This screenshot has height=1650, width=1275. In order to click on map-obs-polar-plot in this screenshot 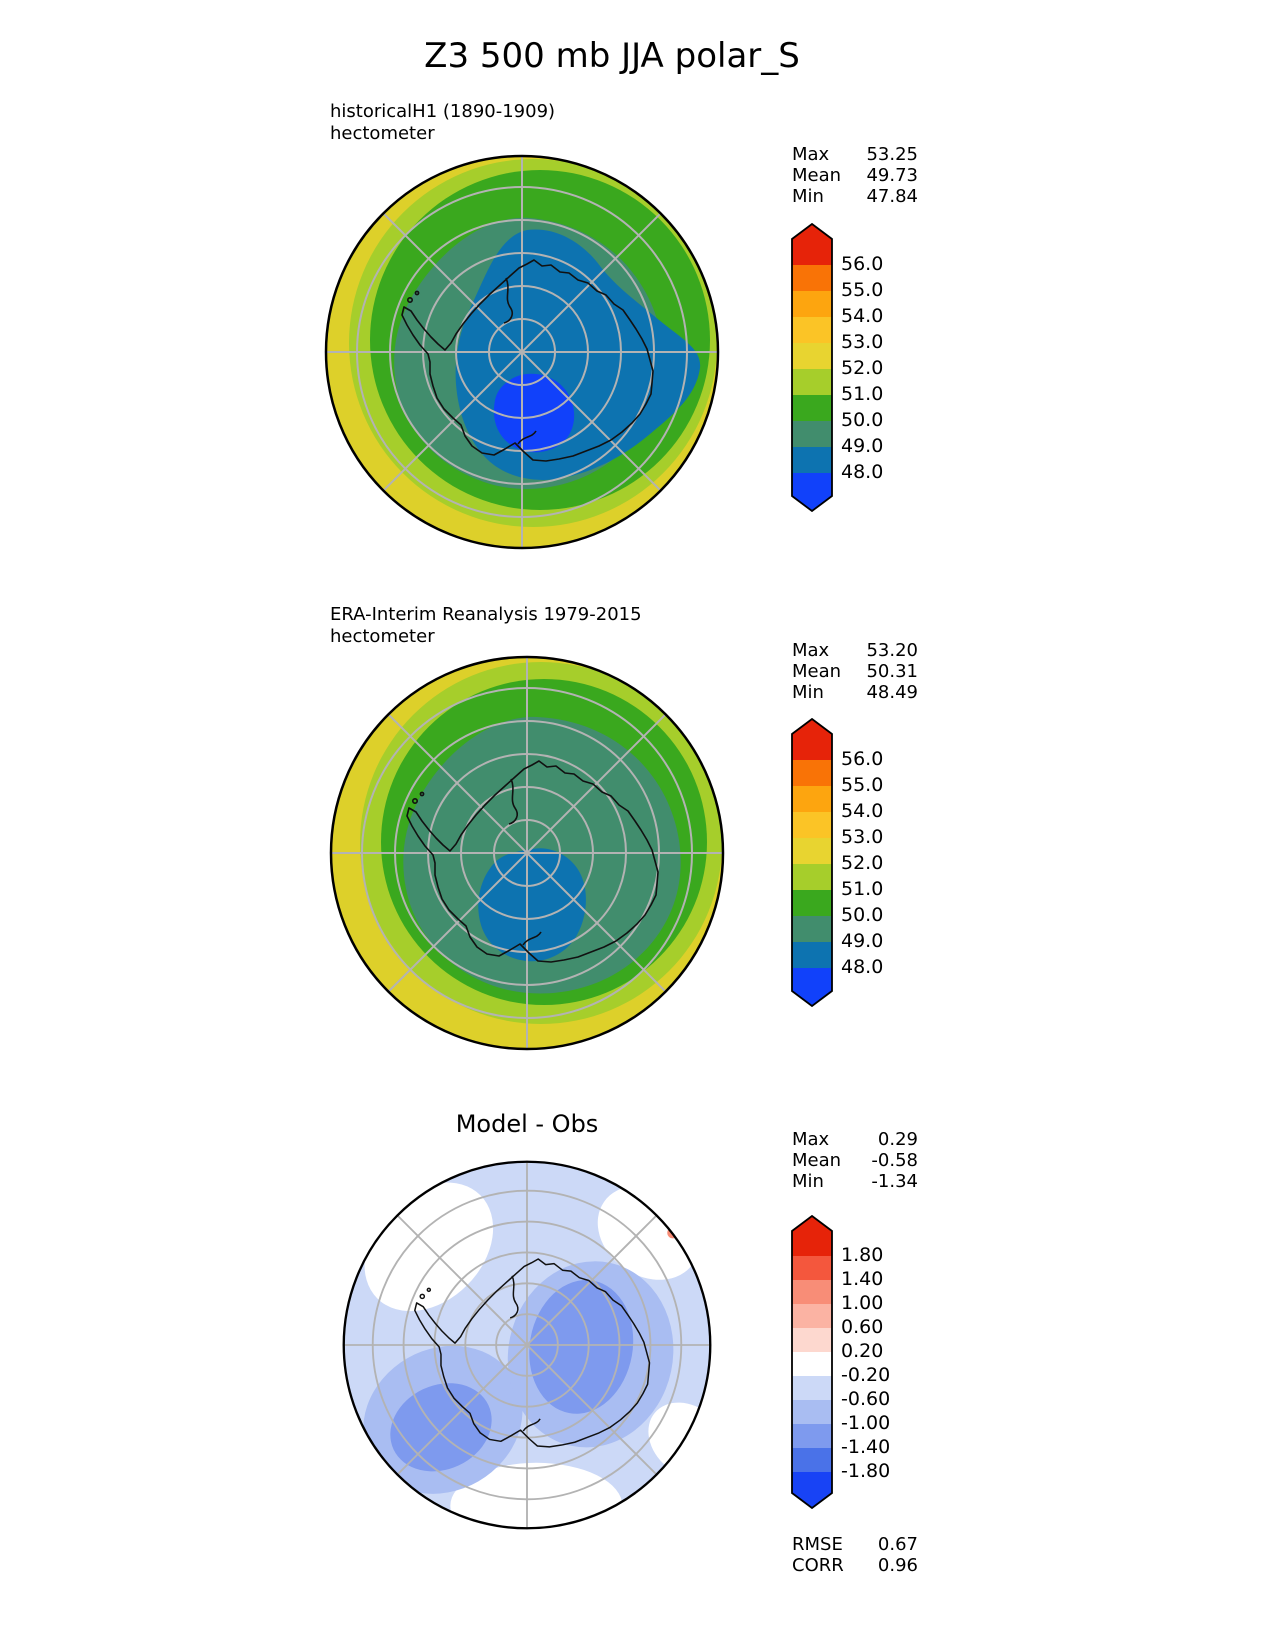, I will do `click(527, 853)`.